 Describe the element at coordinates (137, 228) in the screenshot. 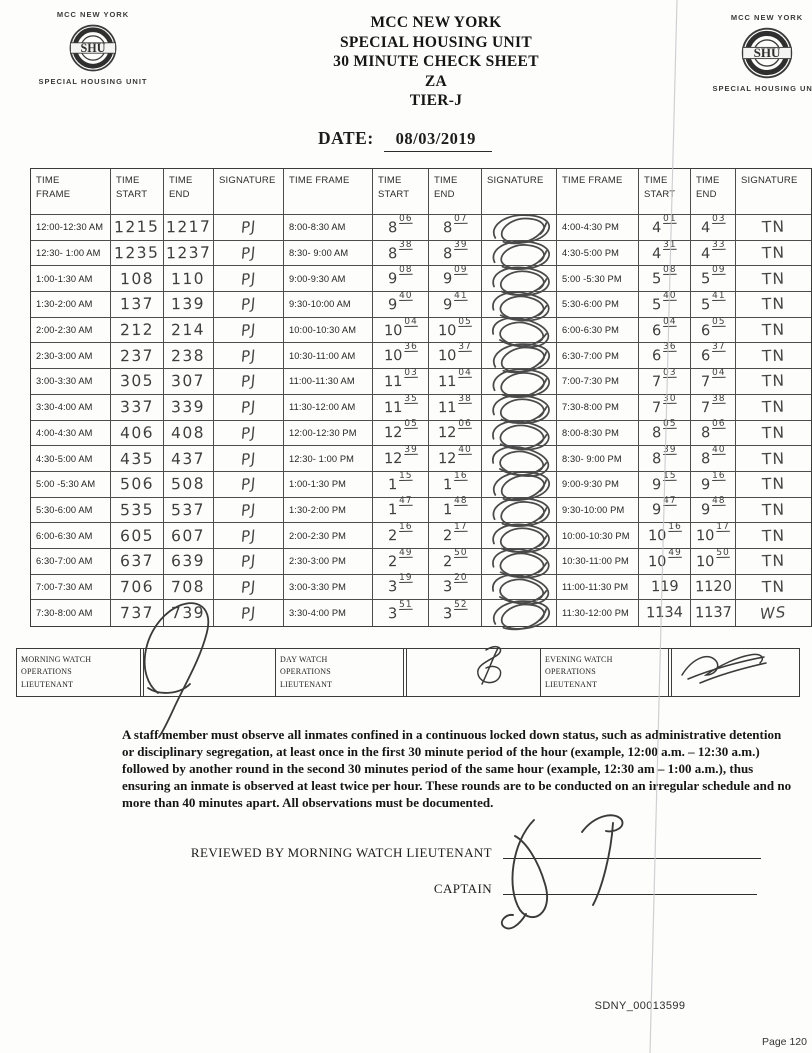

I see `time-start-cell: 1215` at that location.